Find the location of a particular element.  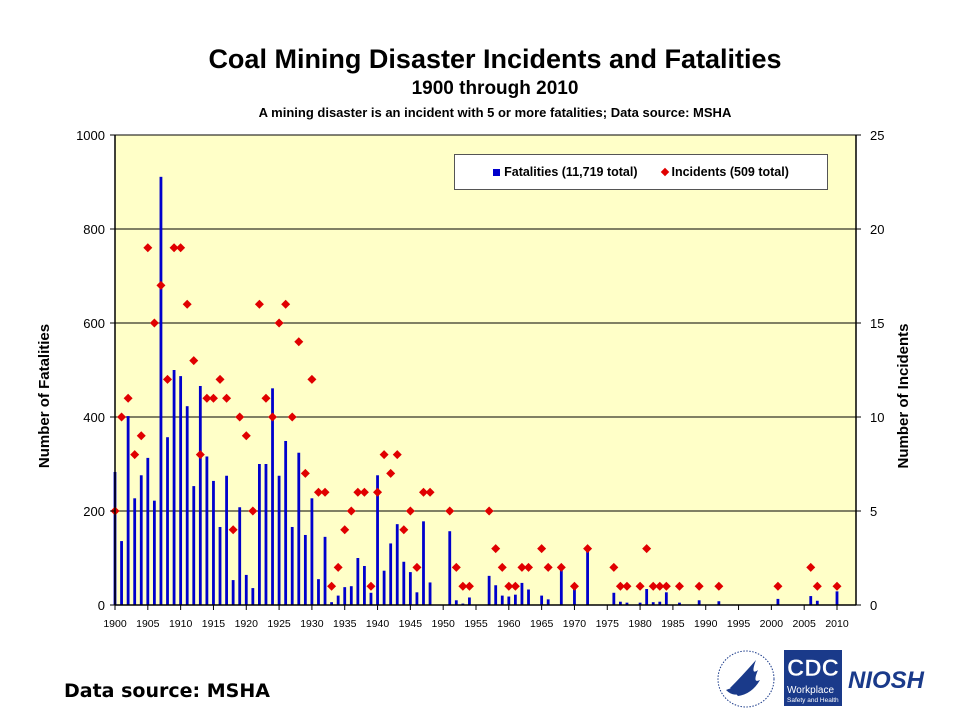

x-tick-label: 1935 is located at coordinates (345, 624).